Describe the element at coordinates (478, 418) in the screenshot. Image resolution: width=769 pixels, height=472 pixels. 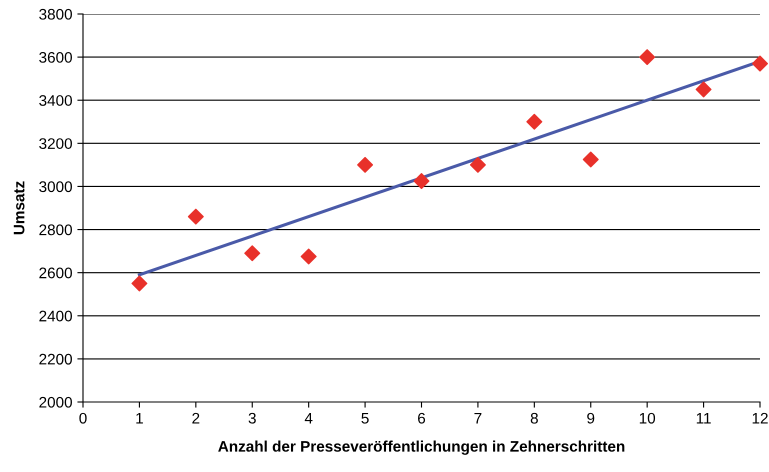
I see `x-tick-label: 7` at that location.